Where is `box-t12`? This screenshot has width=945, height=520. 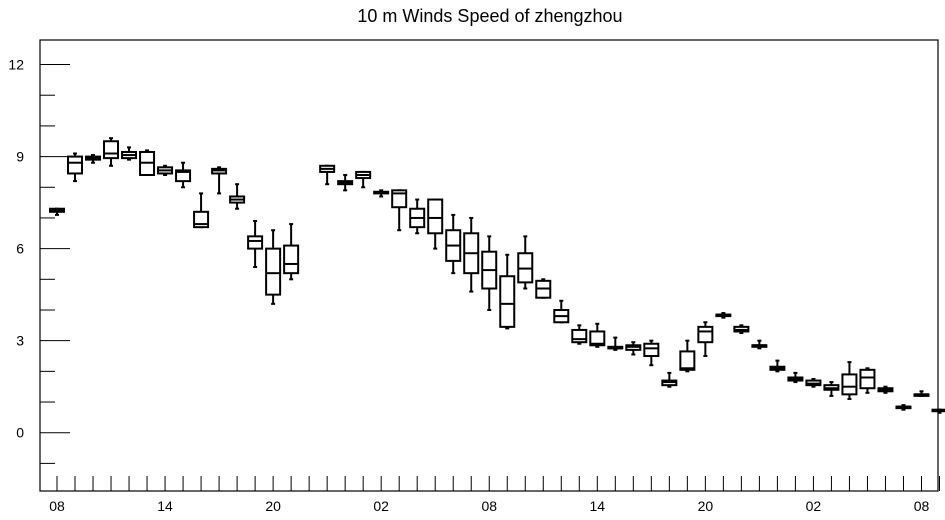 box-t12 is located at coordinates (273, 267).